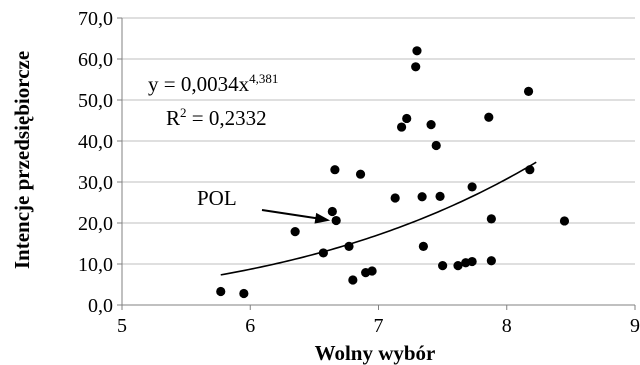 The width and height of the screenshot is (640, 365). Describe the element at coordinates (95, 60) in the screenshot. I see `y-tick-label: 60,0` at that location.